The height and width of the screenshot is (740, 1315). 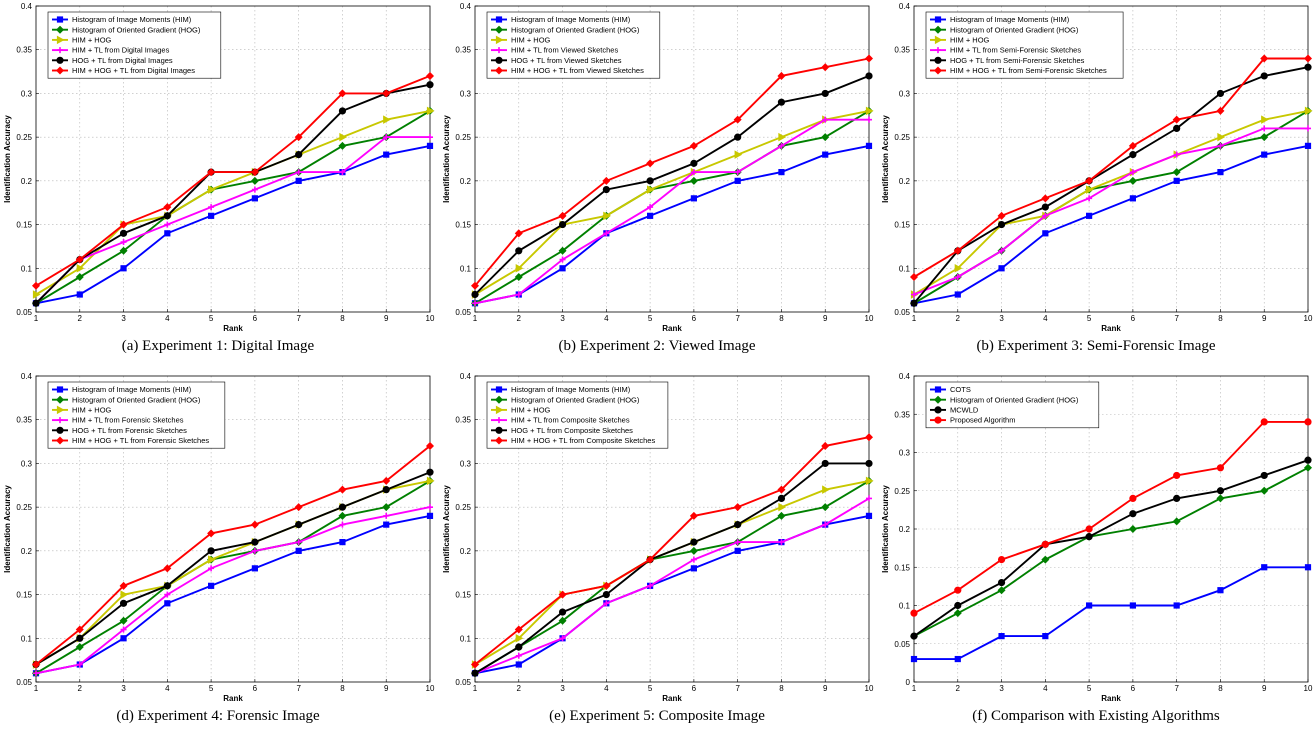 What do you see at coordinates (218, 716) in the screenshot?
I see `chart-caption-d: (d) Experiment 4: Forensic Image` at bounding box center [218, 716].